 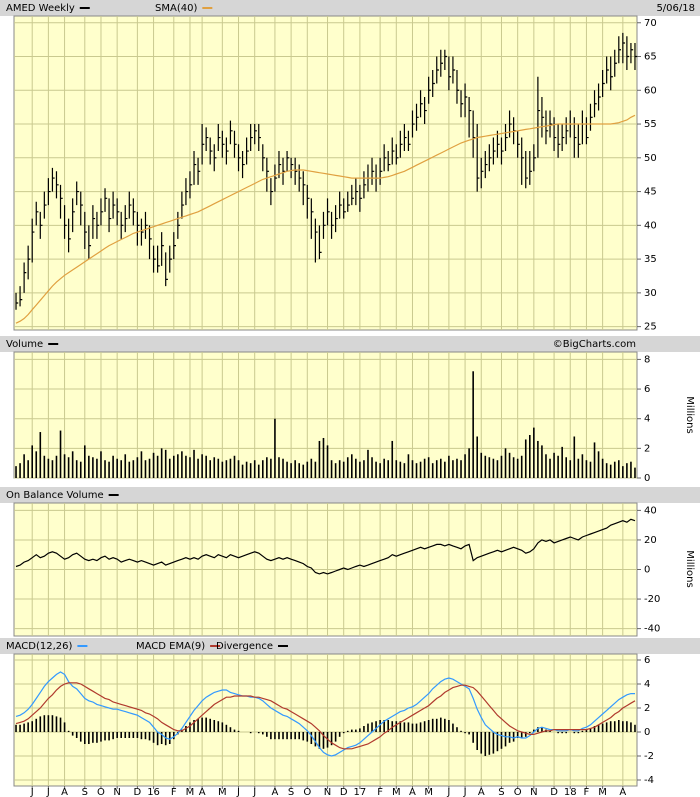 I want to click on y-tick-label: 45, so click(x=650, y=192).